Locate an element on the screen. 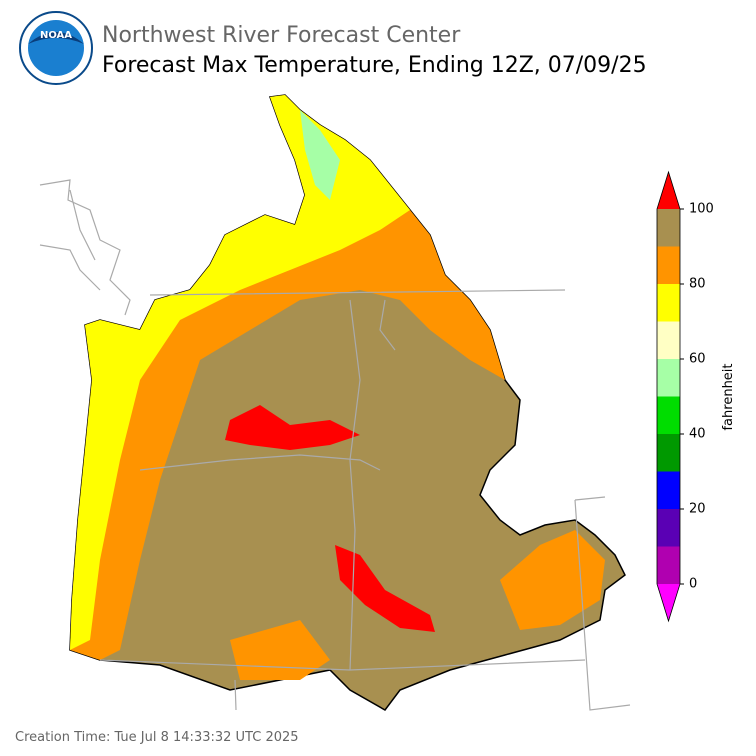  logo-text: NOAA is located at coordinates (56, 35).